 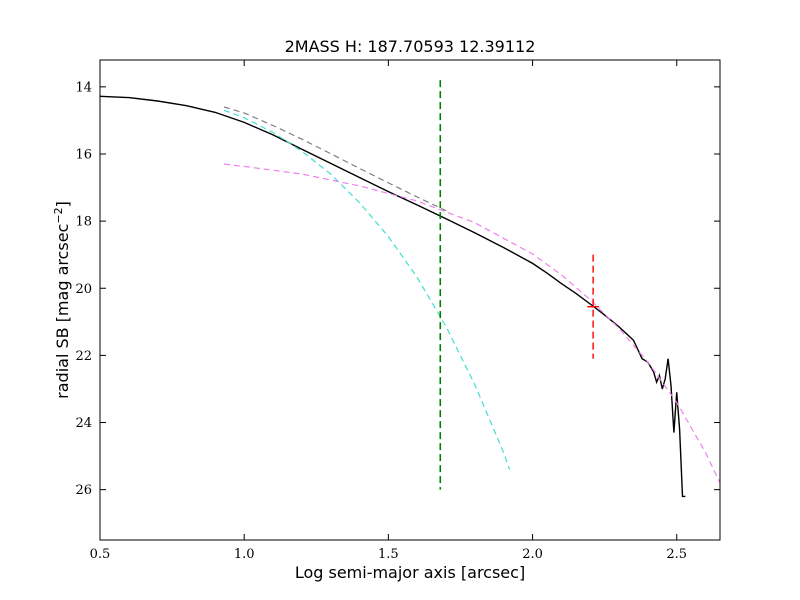 What do you see at coordinates (62, 204) in the screenshot?
I see `y-axis-label-close: ]` at bounding box center [62, 204].